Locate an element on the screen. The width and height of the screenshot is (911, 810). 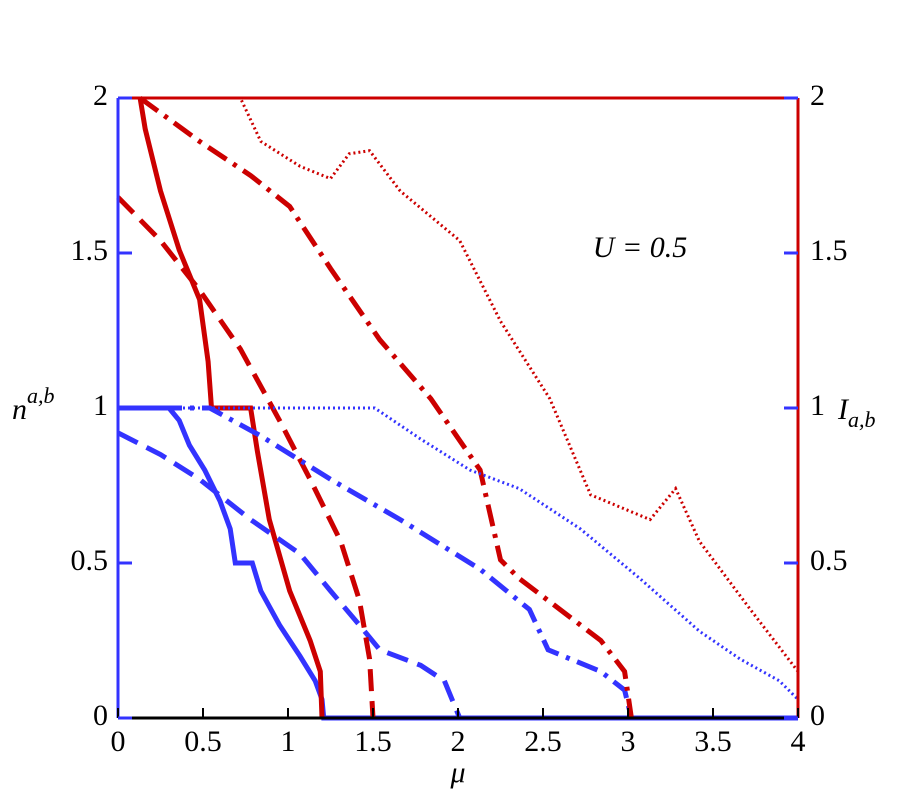
y-tick-label: 2 is located at coordinates (100, 95).